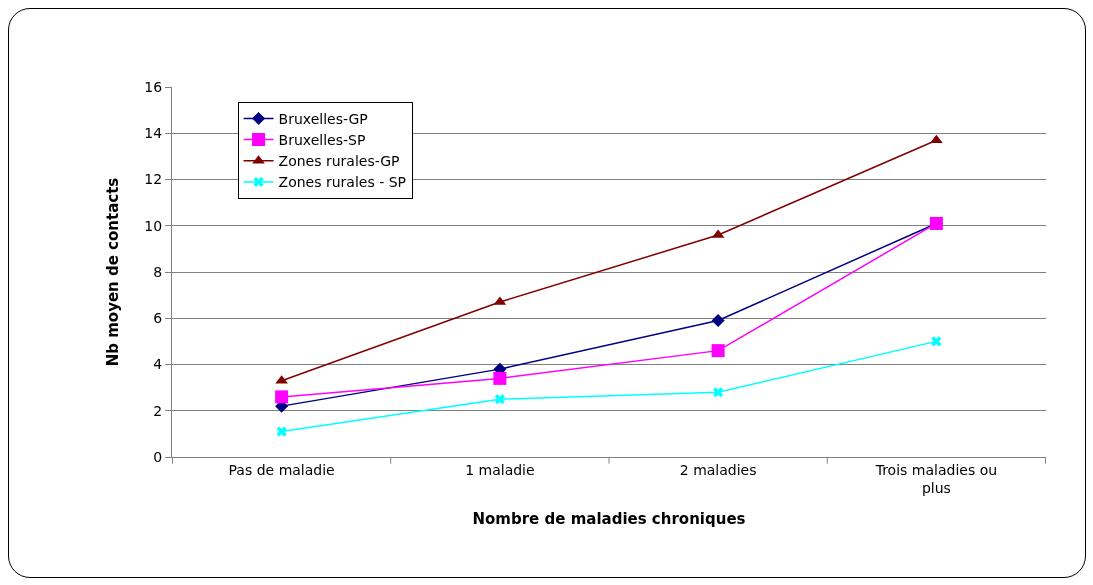 Image resolution: width=1093 pixels, height=585 pixels. Describe the element at coordinates (609, 519) in the screenshot. I see `x-axis-title: Nombre de maladies chroniques` at that location.